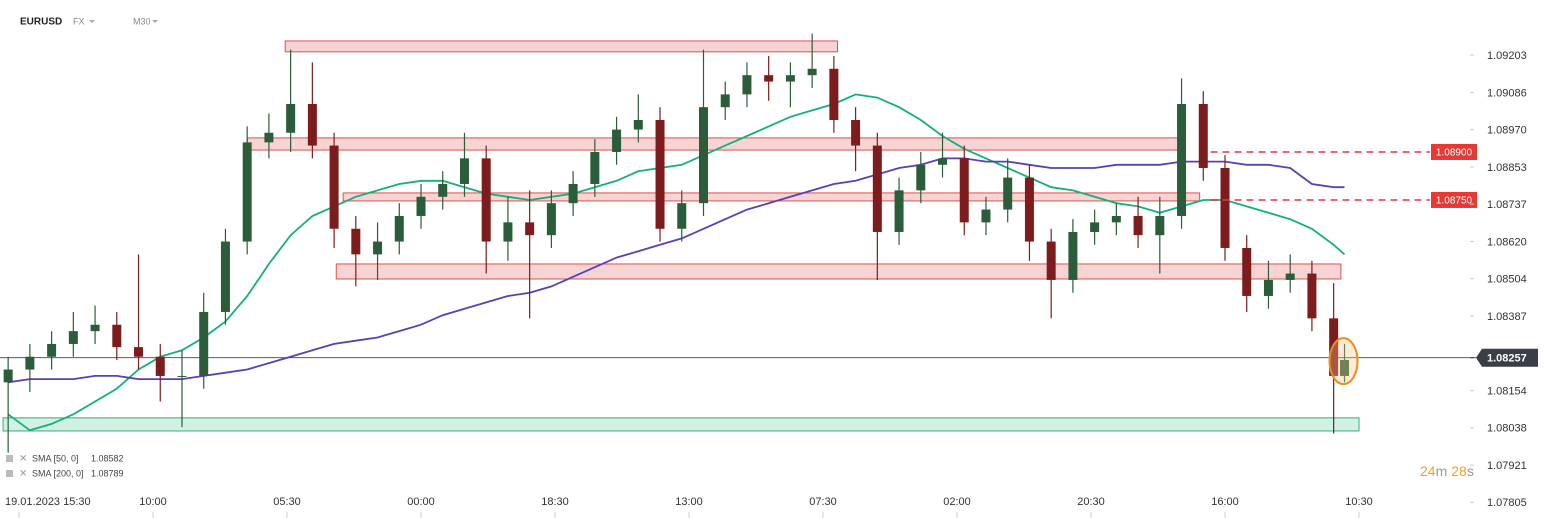  I want to click on y-tick-label: 1.08257, so click(1507, 359).